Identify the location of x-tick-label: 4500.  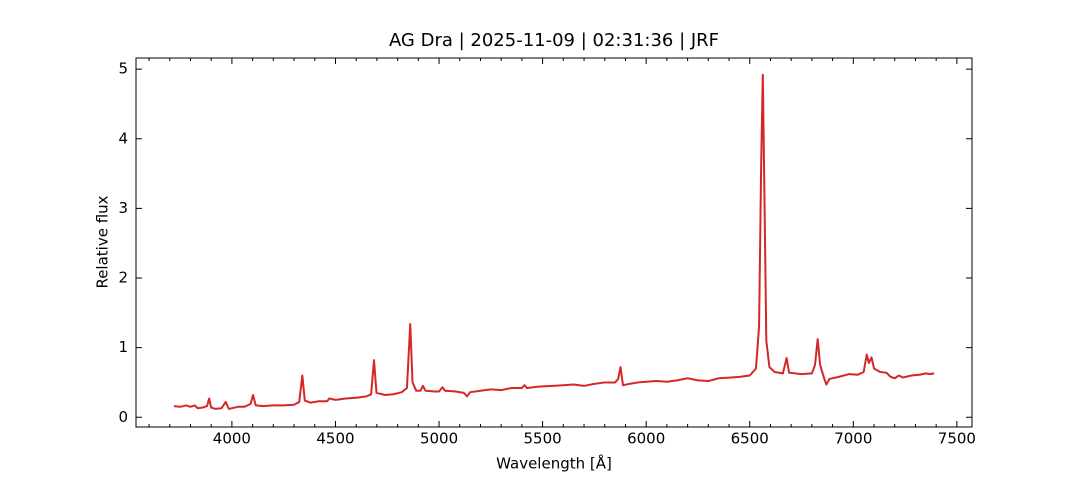
(335, 439).